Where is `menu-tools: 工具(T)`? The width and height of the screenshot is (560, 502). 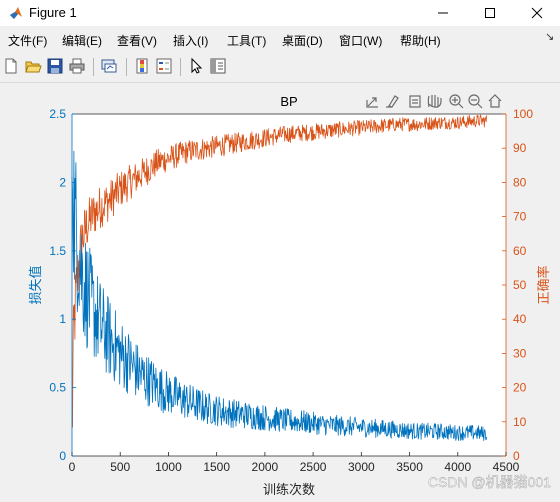
menu-tools: 工具(T) is located at coordinates (247, 41).